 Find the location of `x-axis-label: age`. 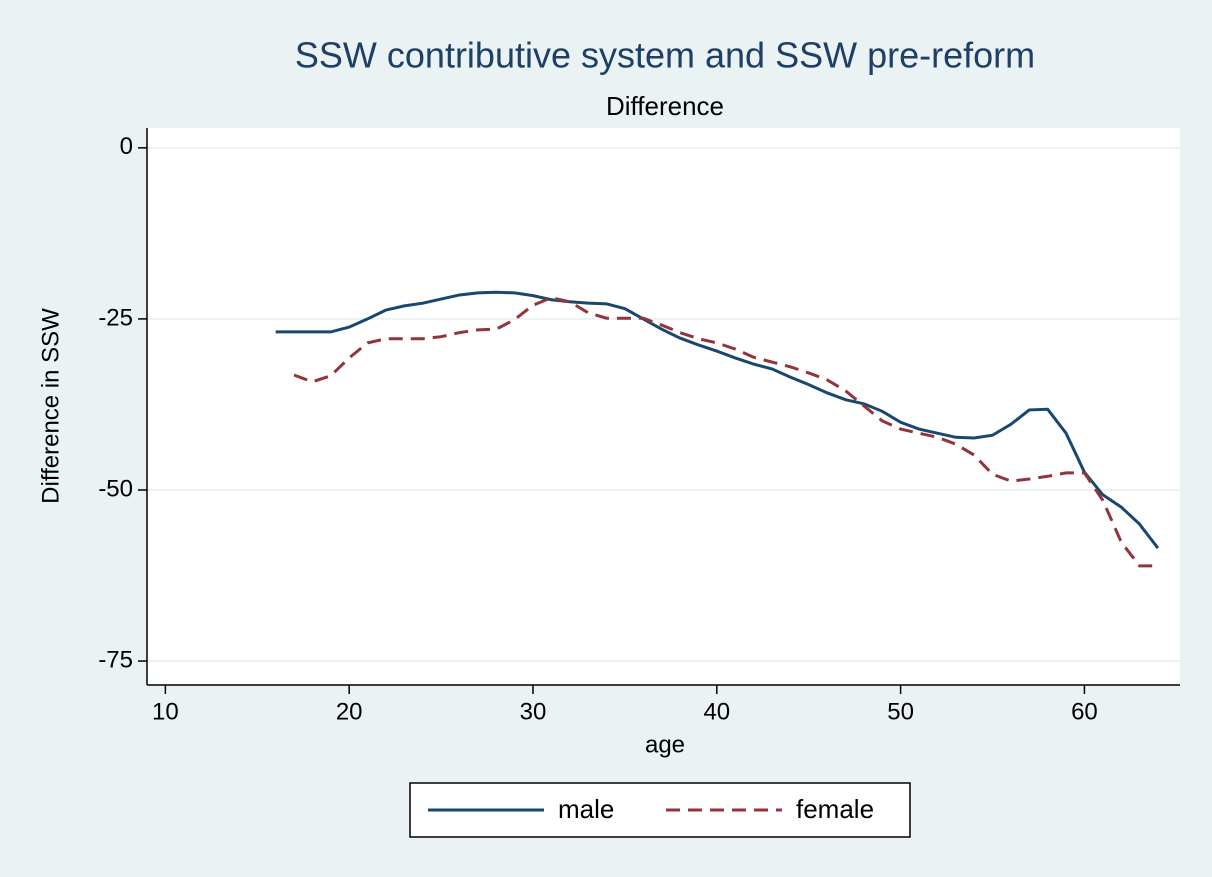

x-axis-label: age is located at coordinates (665, 744).